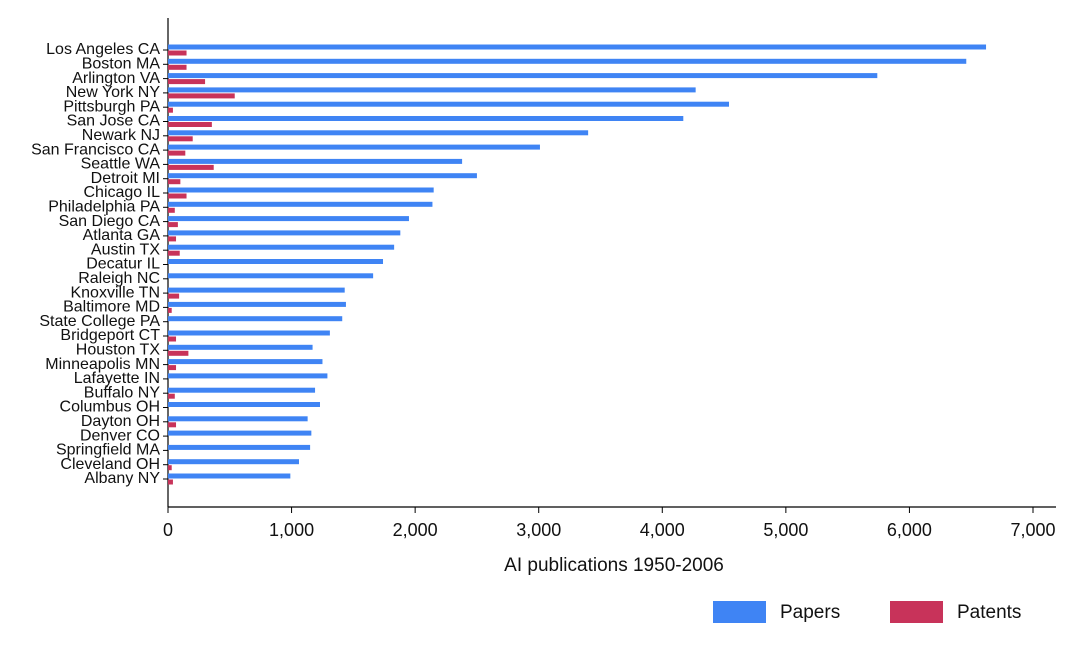 The image size is (1080, 648). Describe the element at coordinates (110, 407) in the screenshot. I see `y-tick-label: Columbus OH` at that location.